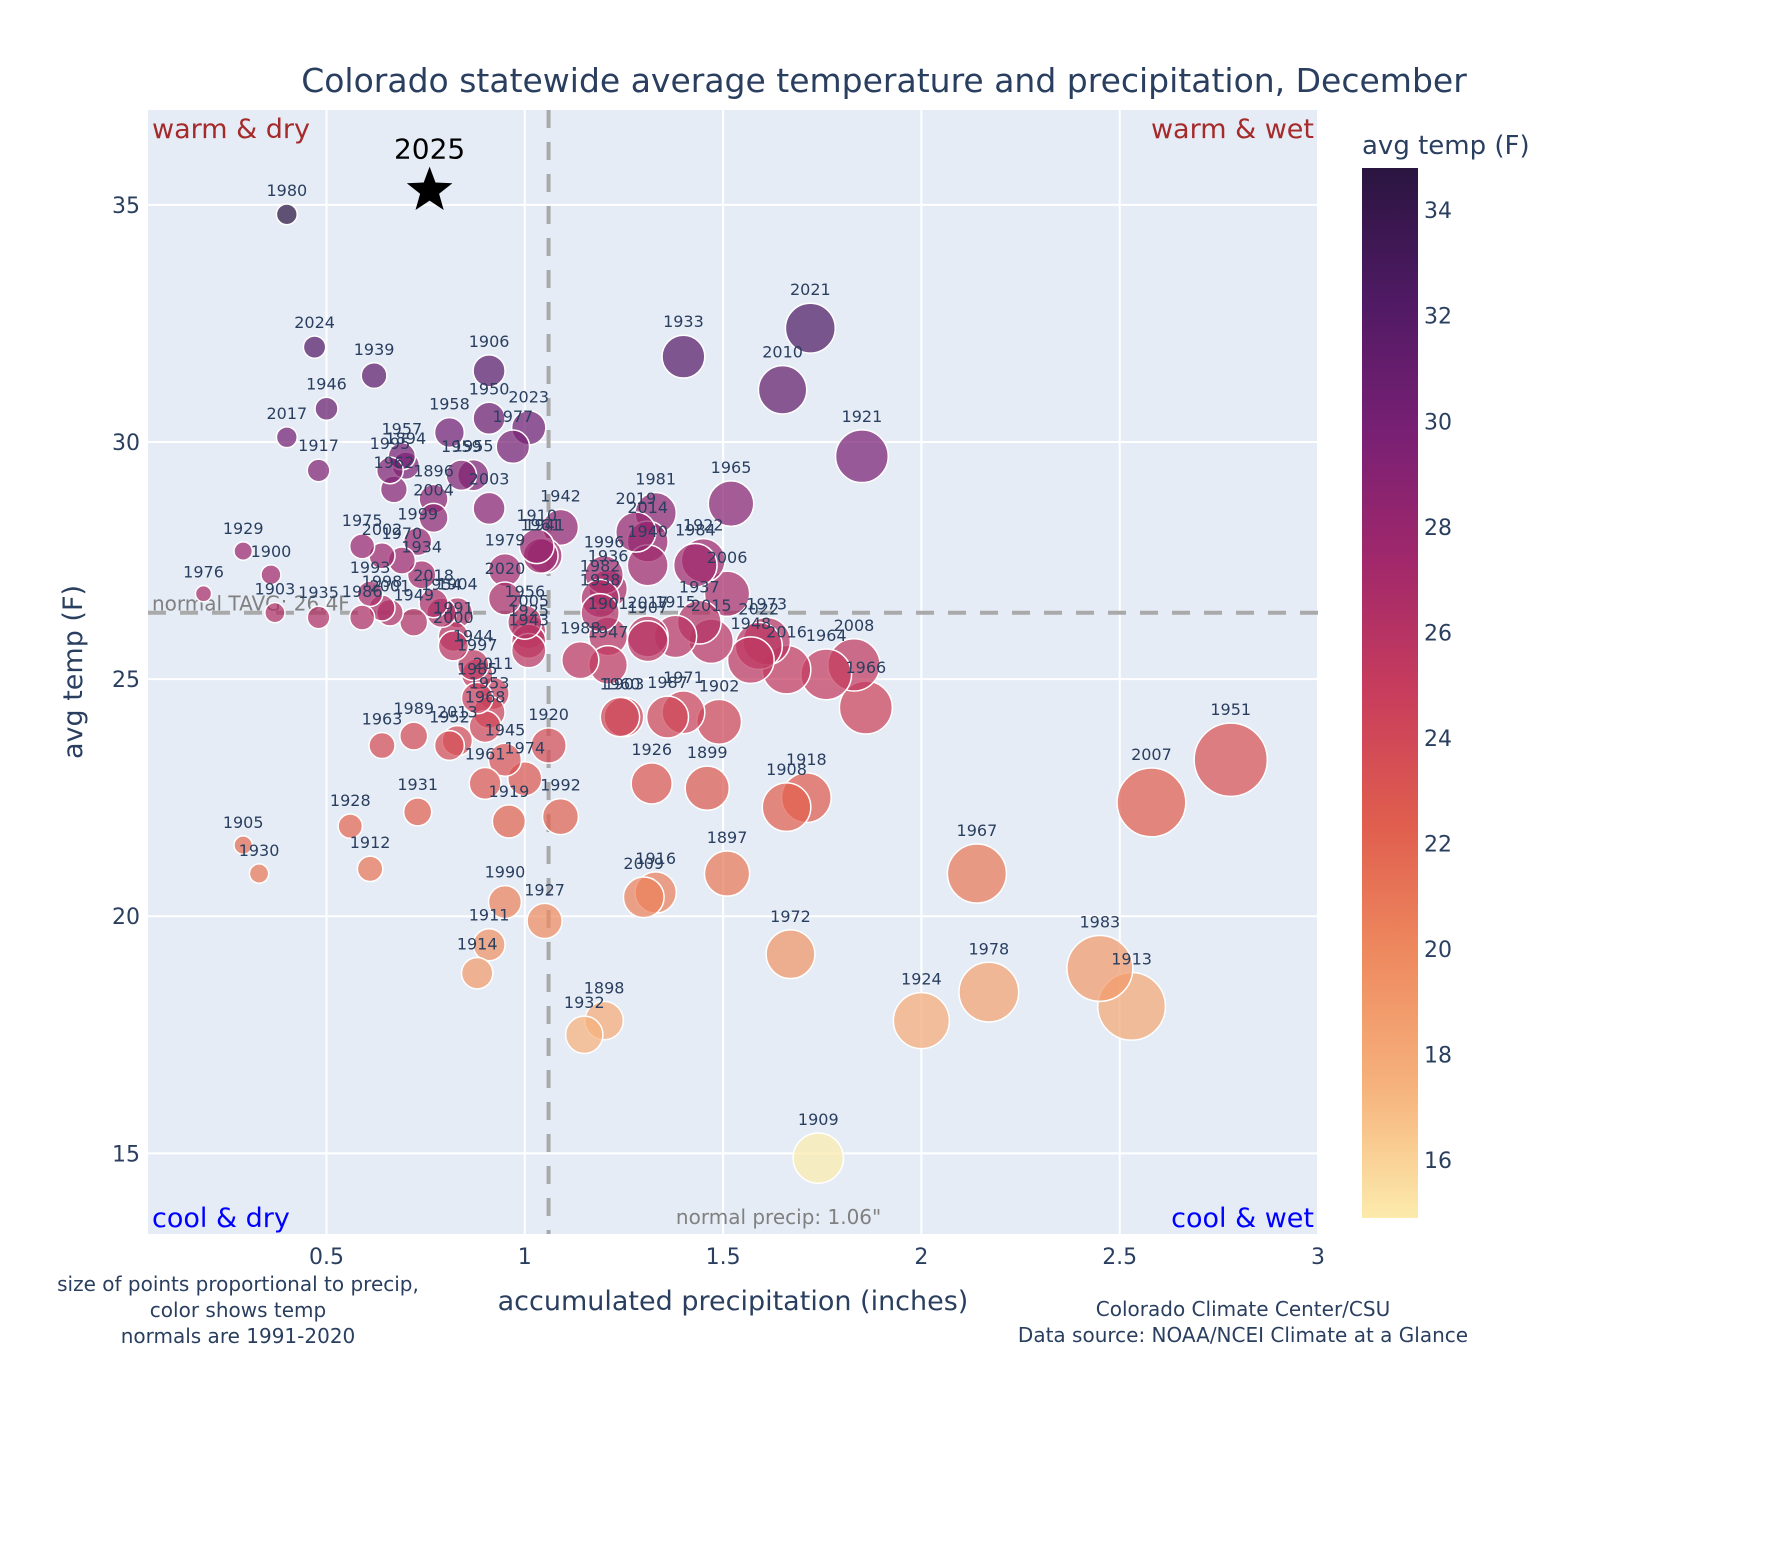  I want to click on point-label: 1904, so click(457, 584).